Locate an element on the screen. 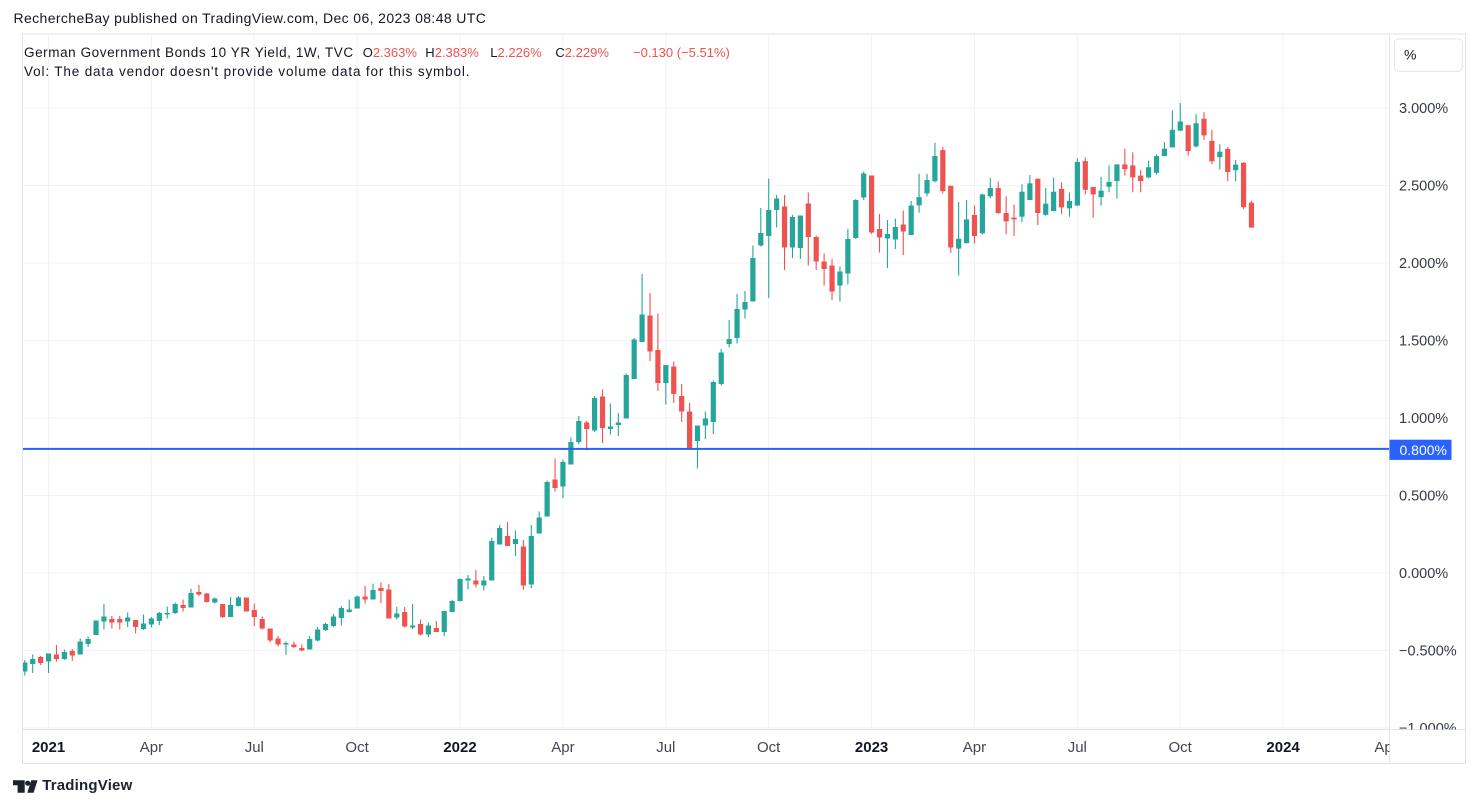  svg-text: 2.000% is located at coordinates (1423, 264).